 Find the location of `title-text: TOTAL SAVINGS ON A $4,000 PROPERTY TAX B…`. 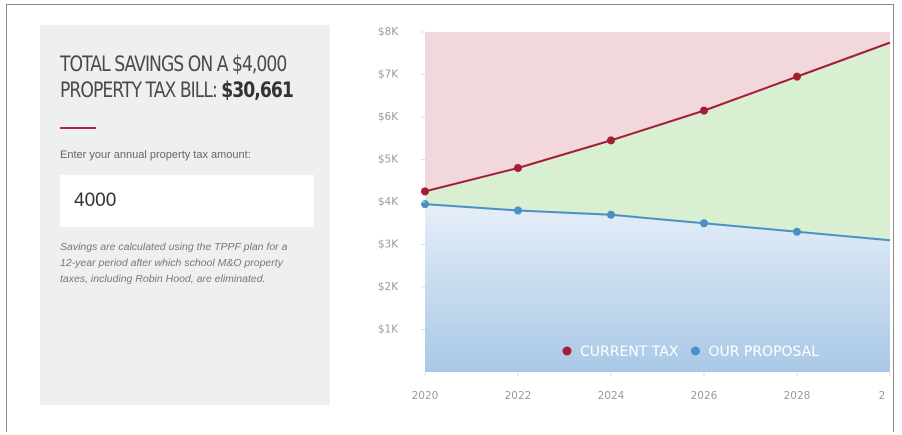

title-text: TOTAL SAVINGS ON A $4,000 PROPERTY TAX B… is located at coordinates (173, 77).